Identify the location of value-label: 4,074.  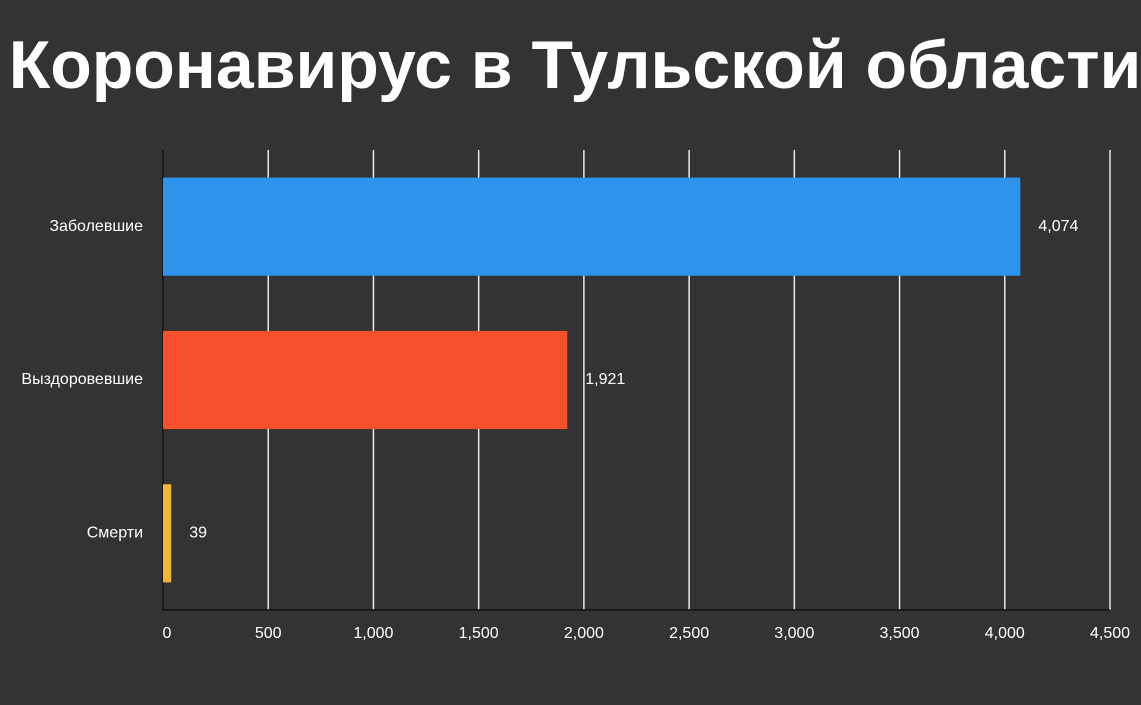
(1058, 226).